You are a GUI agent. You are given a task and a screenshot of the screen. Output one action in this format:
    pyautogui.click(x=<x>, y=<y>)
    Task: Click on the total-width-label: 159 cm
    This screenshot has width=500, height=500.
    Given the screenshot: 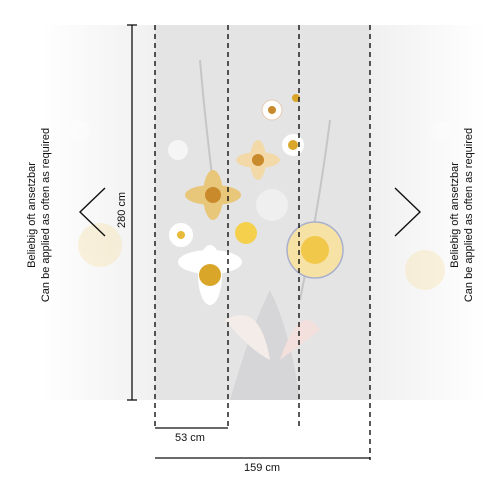 What is the action you would take?
    pyautogui.click(x=262, y=468)
    